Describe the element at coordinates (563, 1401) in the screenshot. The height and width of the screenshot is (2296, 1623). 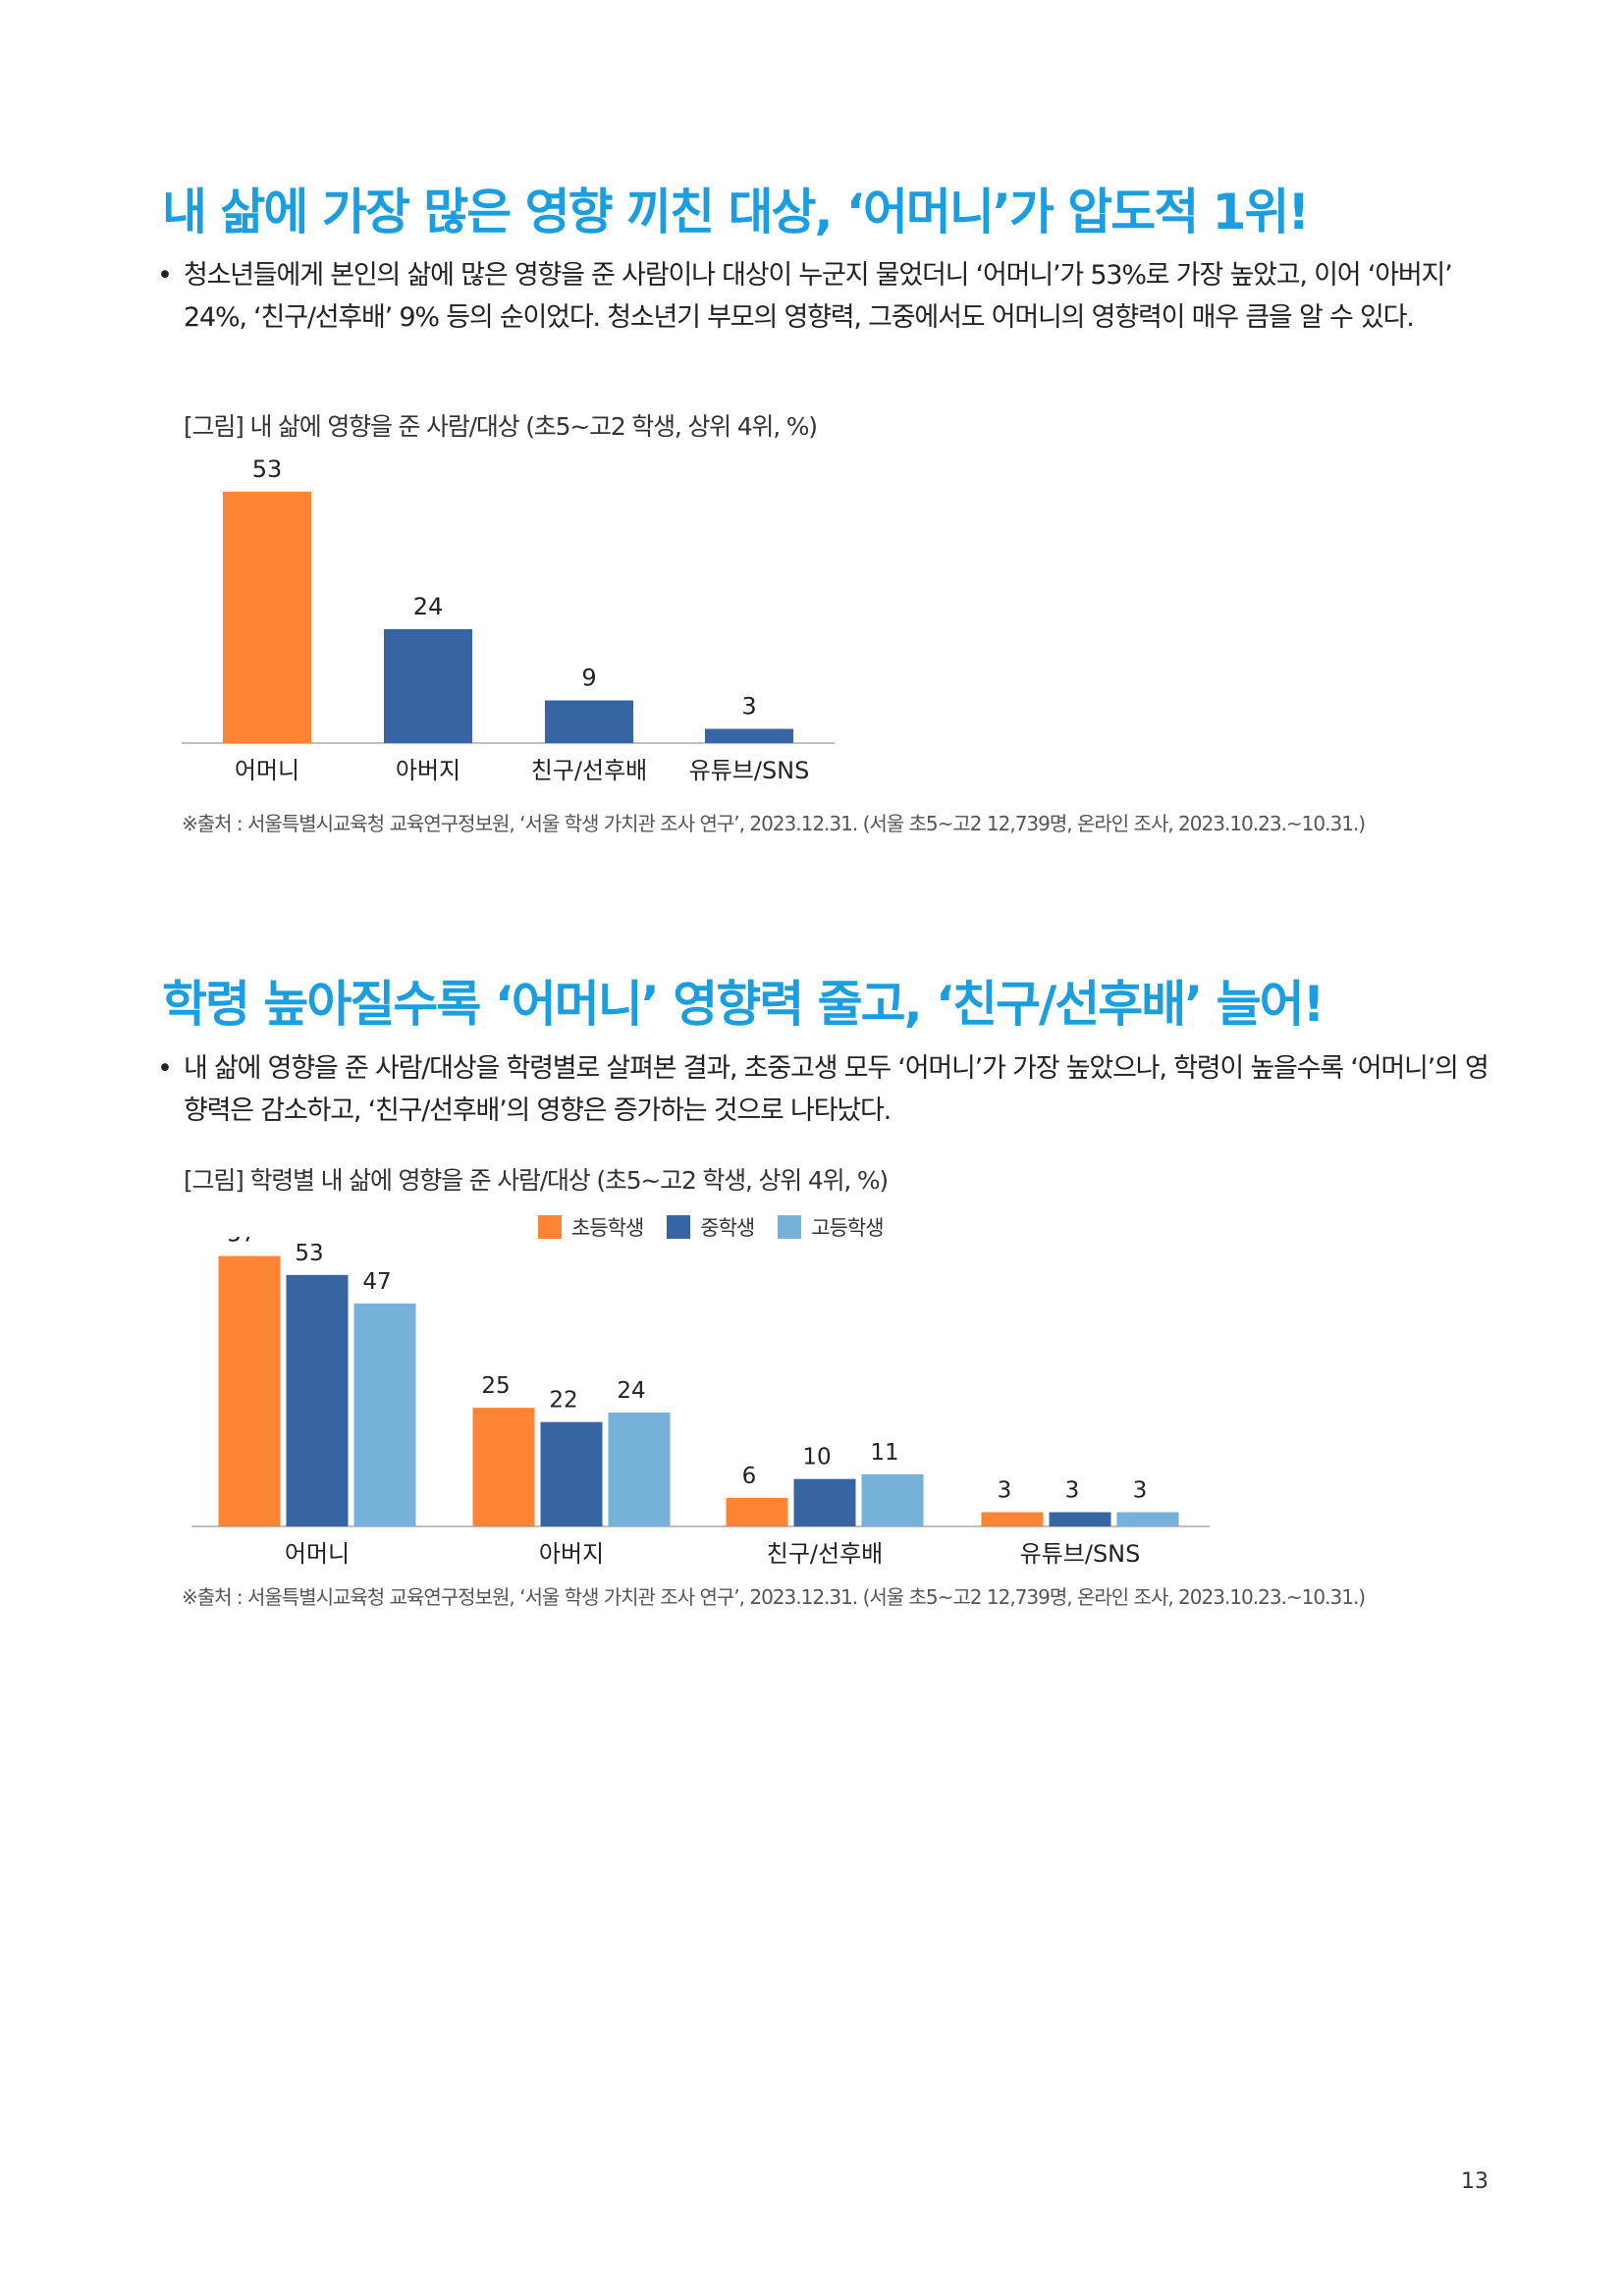
I see `data-label: 22` at that location.